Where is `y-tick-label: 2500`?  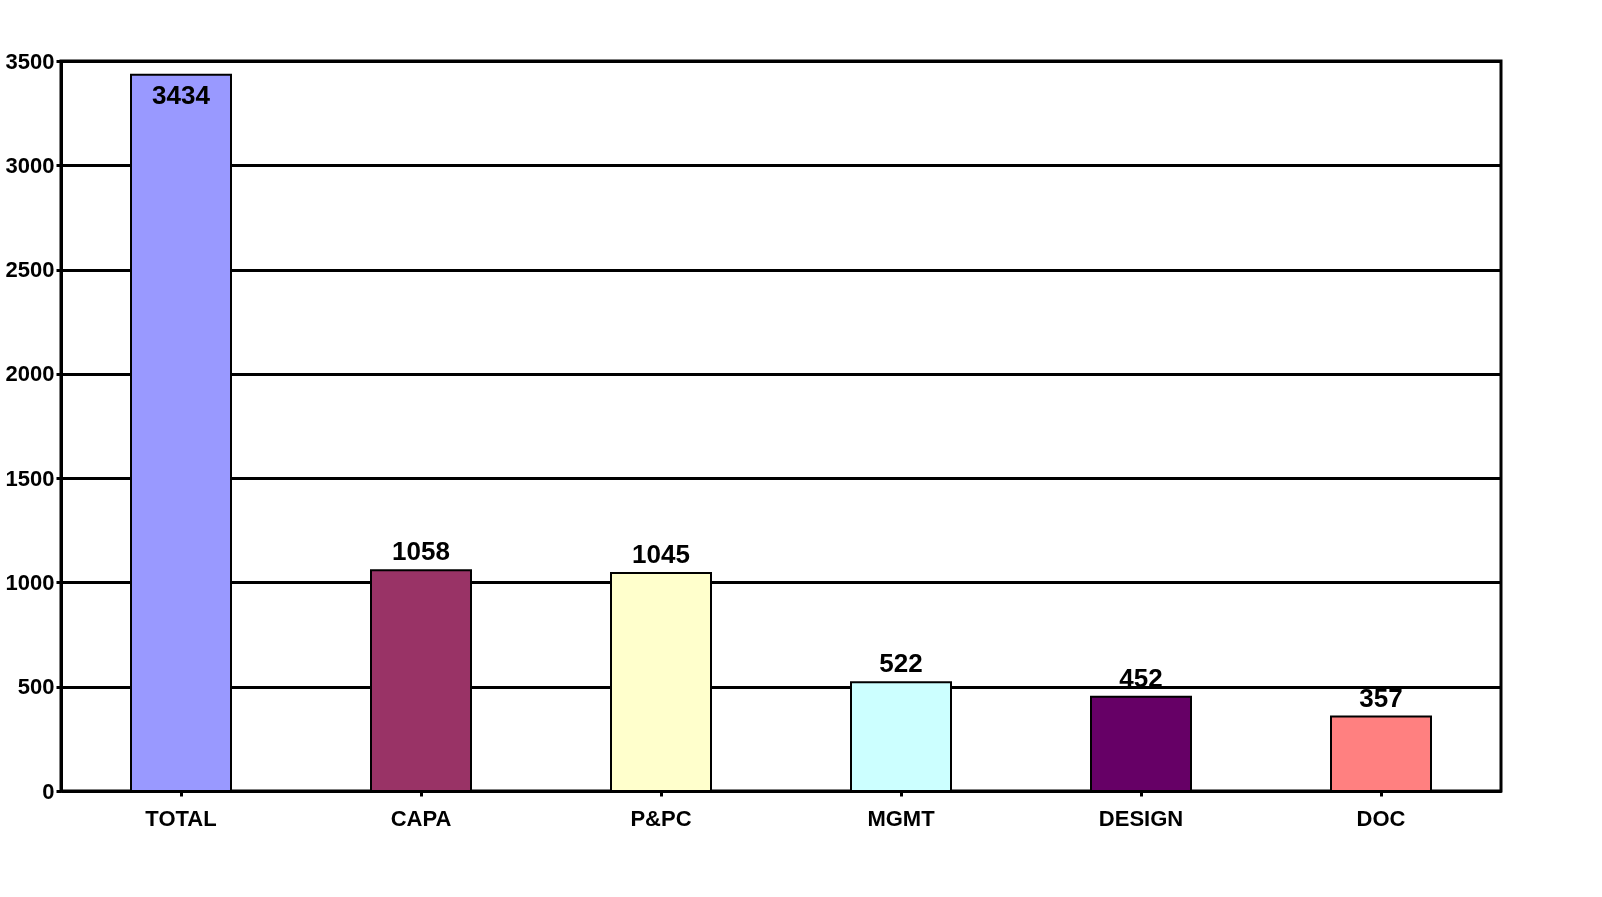
y-tick-label: 2500 is located at coordinates (30, 270).